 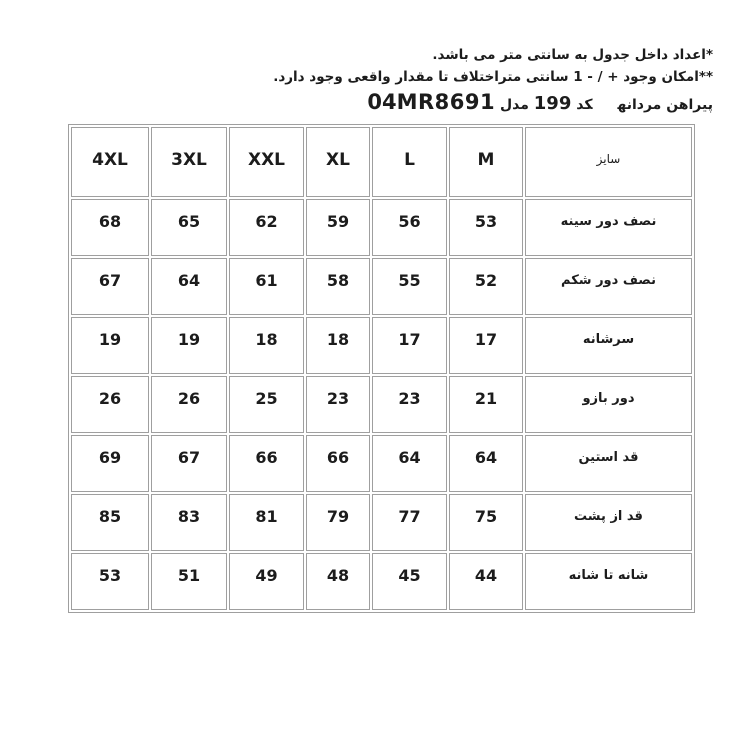 What do you see at coordinates (608, 286) in the screenshot?
I see `row-label: نصف دور شکم` at bounding box center [608, 286].